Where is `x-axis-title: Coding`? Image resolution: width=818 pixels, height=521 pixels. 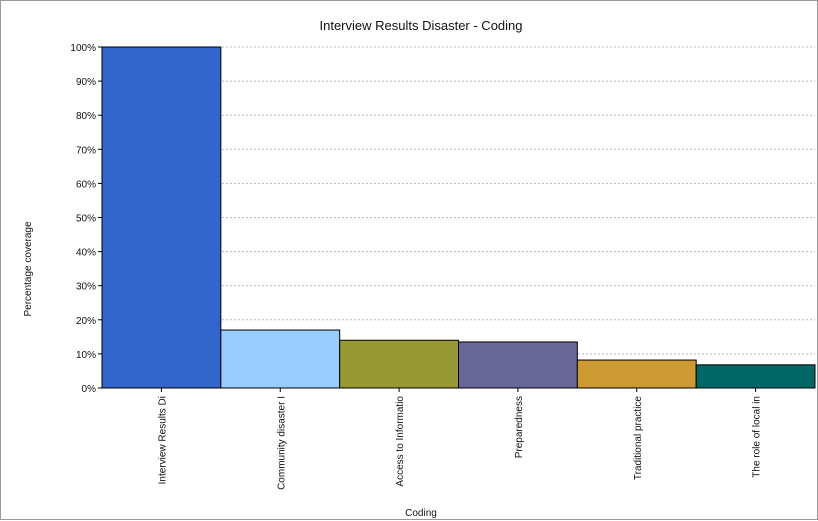 x-axis-title: Coding is located at coordinates (421, 513).